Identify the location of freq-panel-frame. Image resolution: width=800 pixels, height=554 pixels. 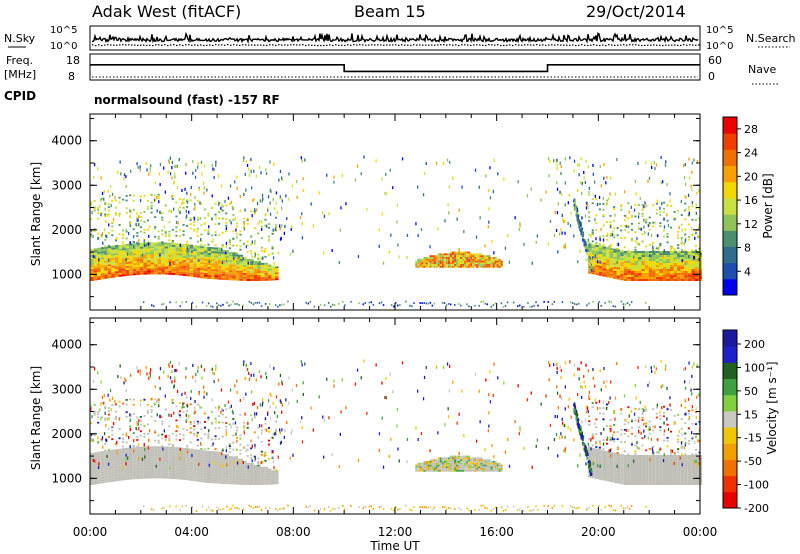
(395, 67).